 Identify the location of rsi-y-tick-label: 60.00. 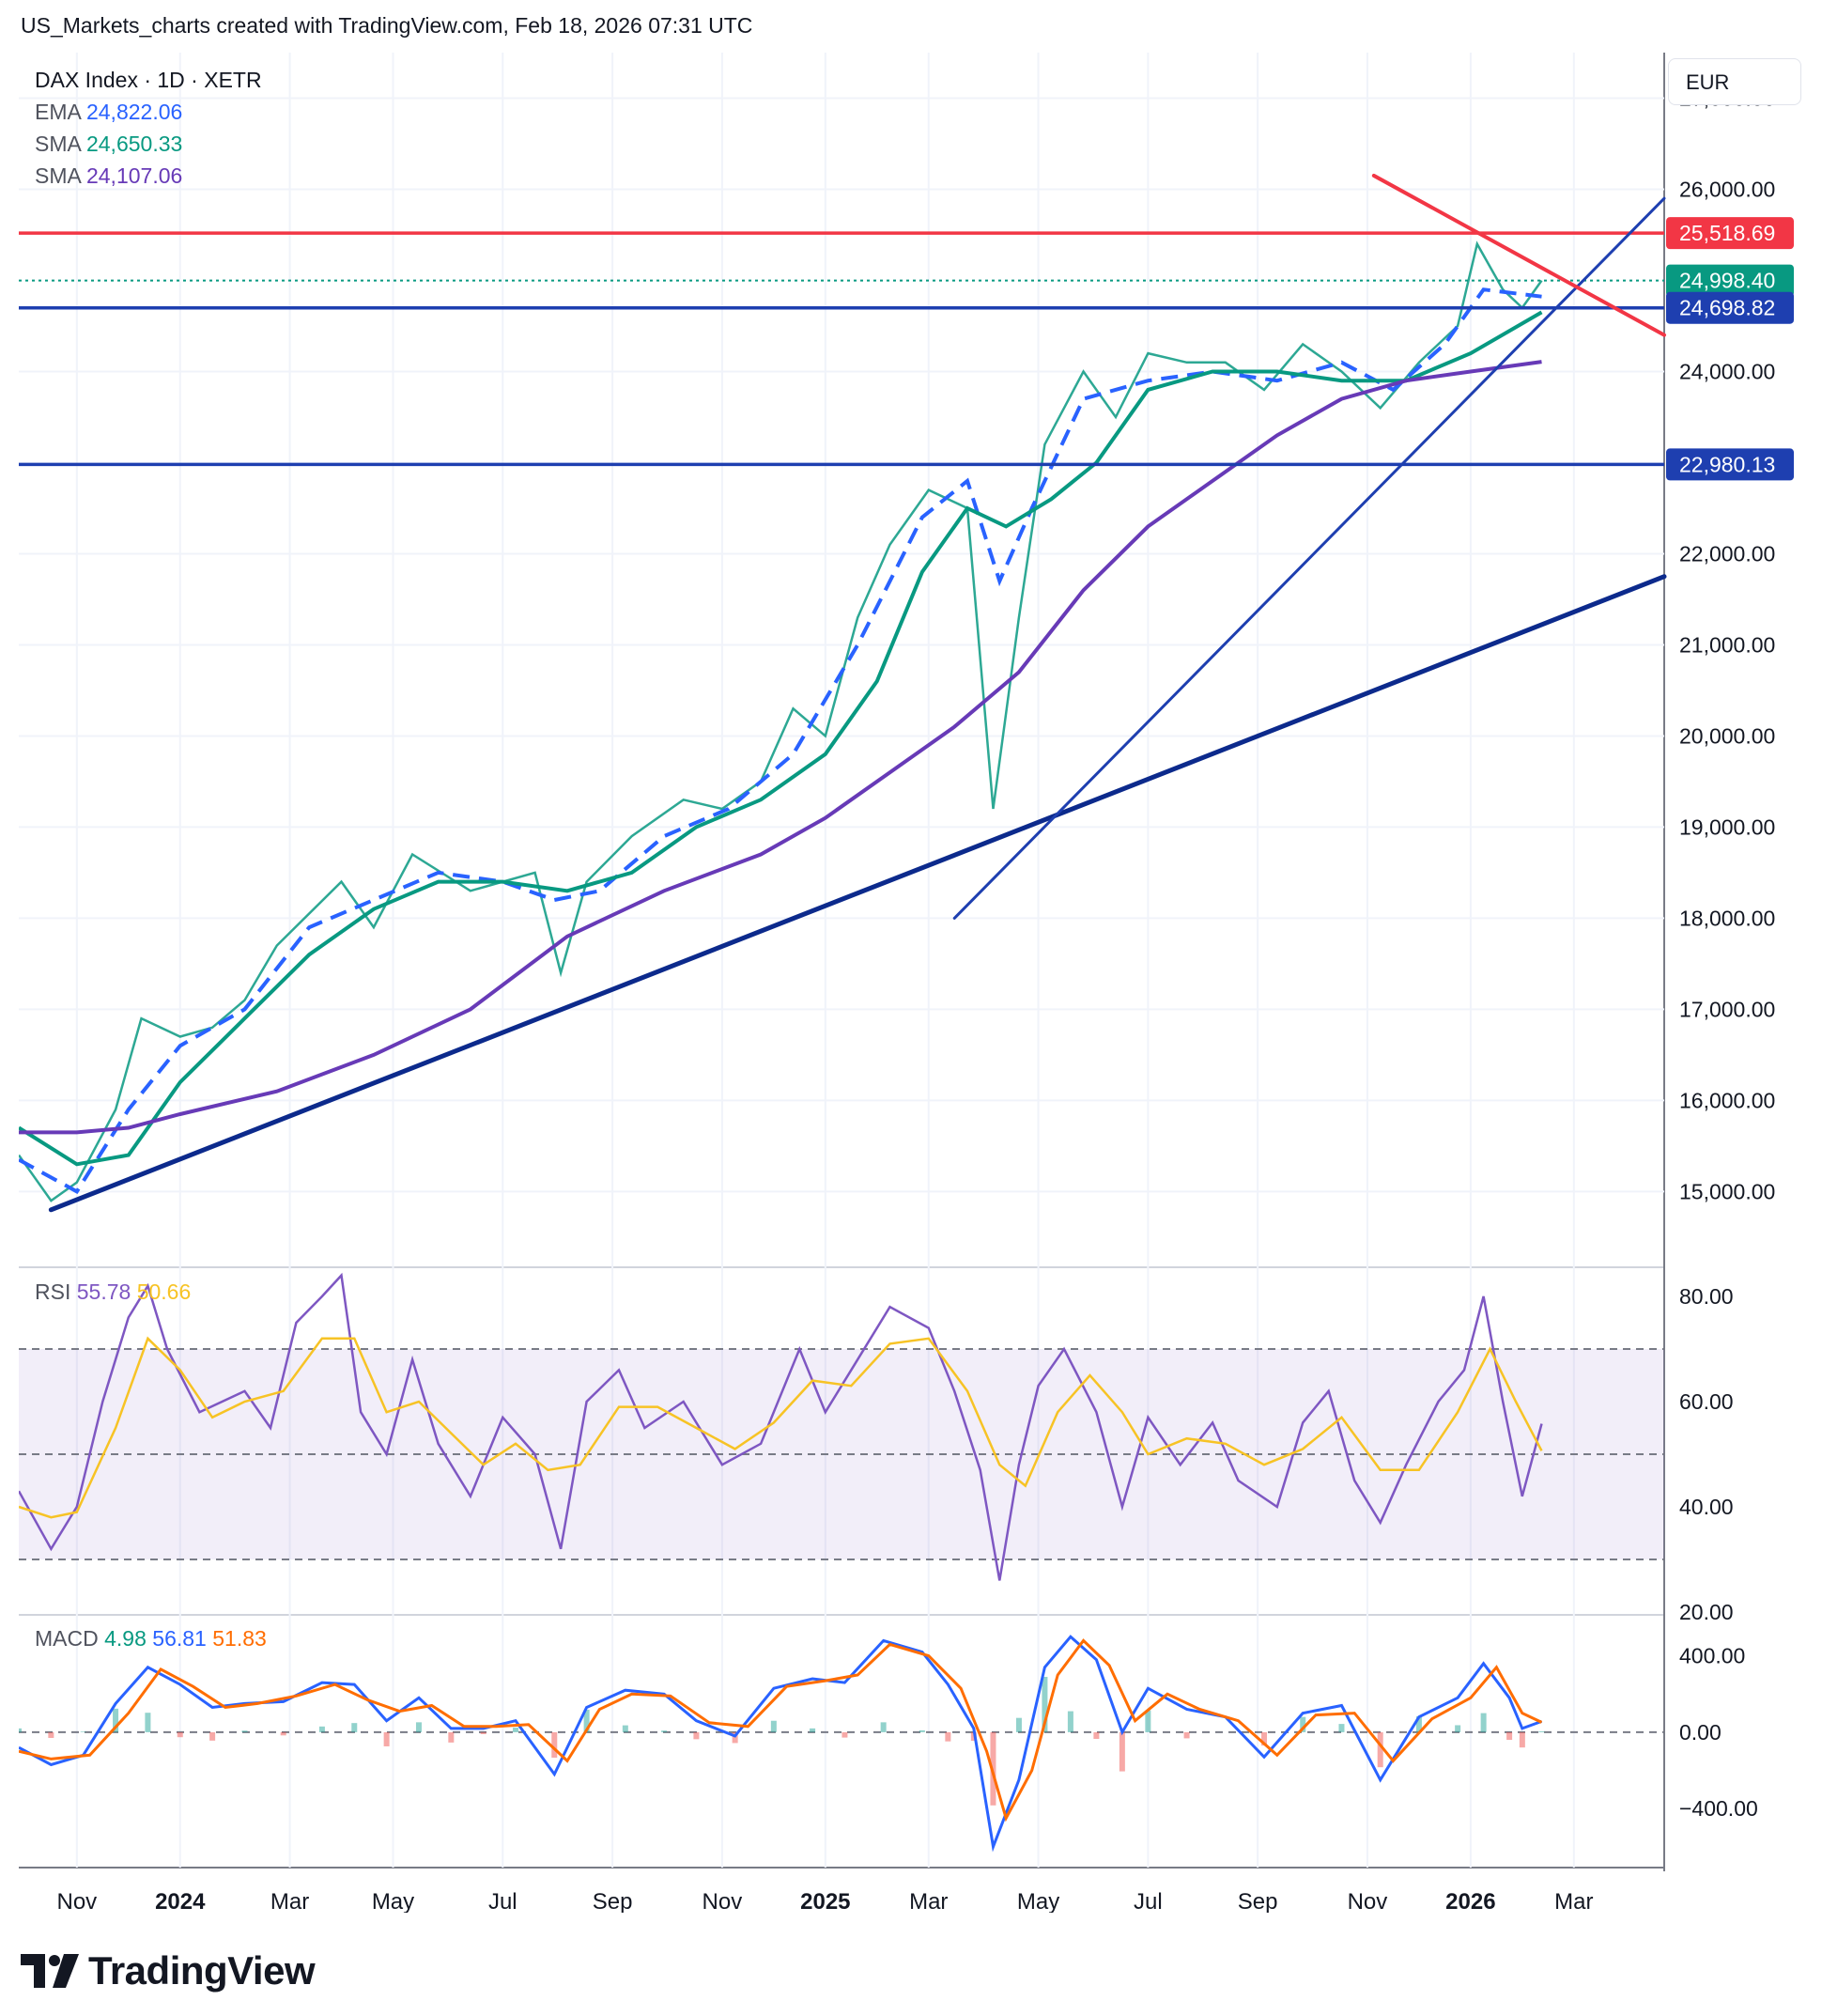
(1706, 1401).